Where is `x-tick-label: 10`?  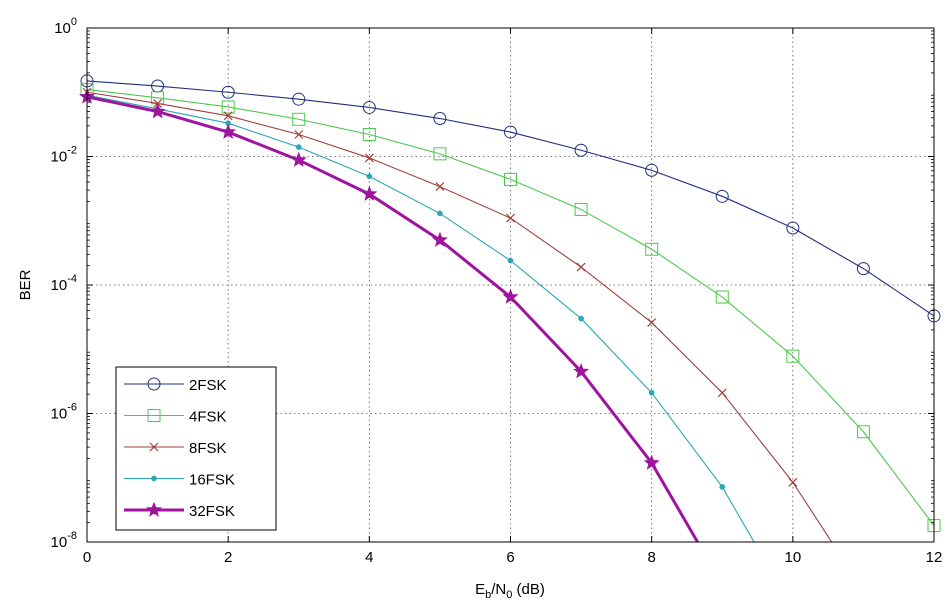
x-tick-label: 10 is located at coordinates (792, 557).